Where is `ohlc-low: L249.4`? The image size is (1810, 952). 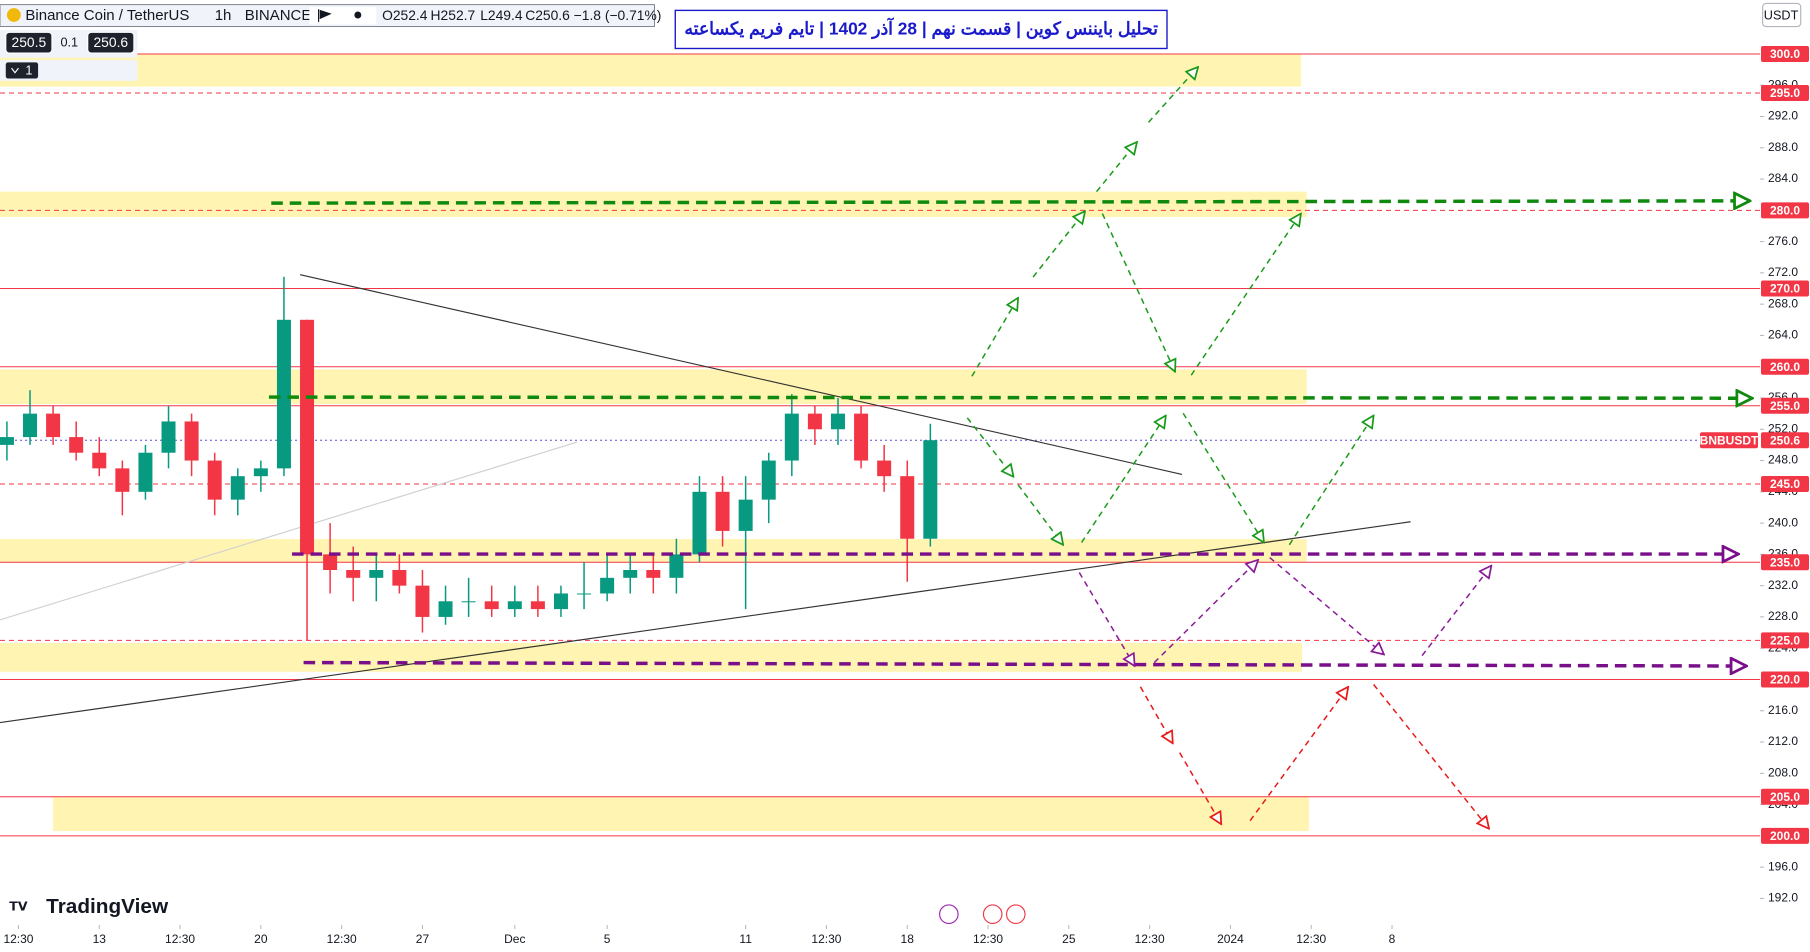
ohlc-low: L249.4 is located at coordinates (501, 15).